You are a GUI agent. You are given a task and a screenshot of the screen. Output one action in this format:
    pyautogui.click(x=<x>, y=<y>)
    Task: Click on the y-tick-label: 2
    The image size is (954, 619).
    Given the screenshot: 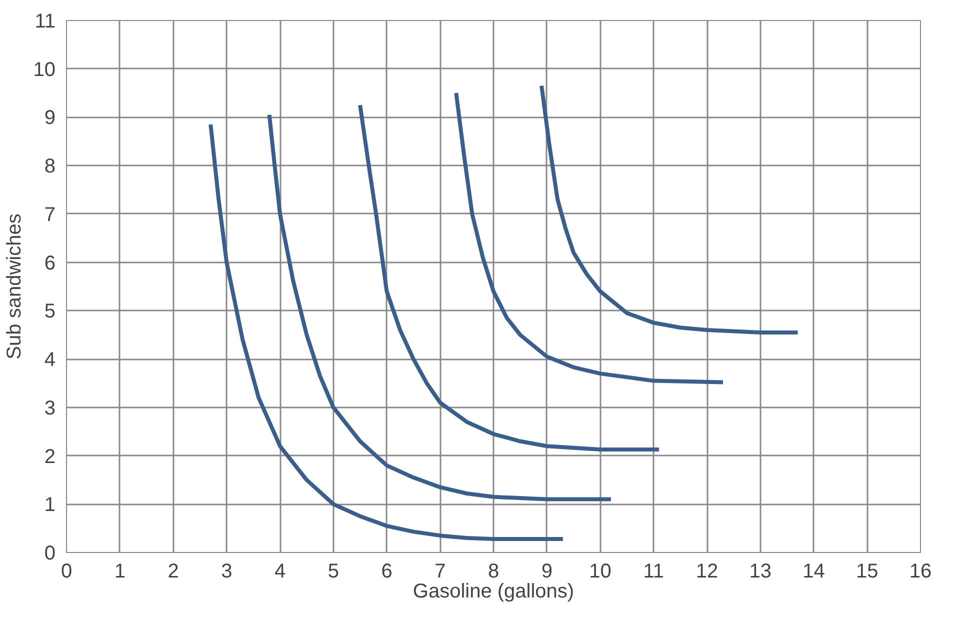 What is the action you would take?
    pyautogui.click(x=50, y=457)
    